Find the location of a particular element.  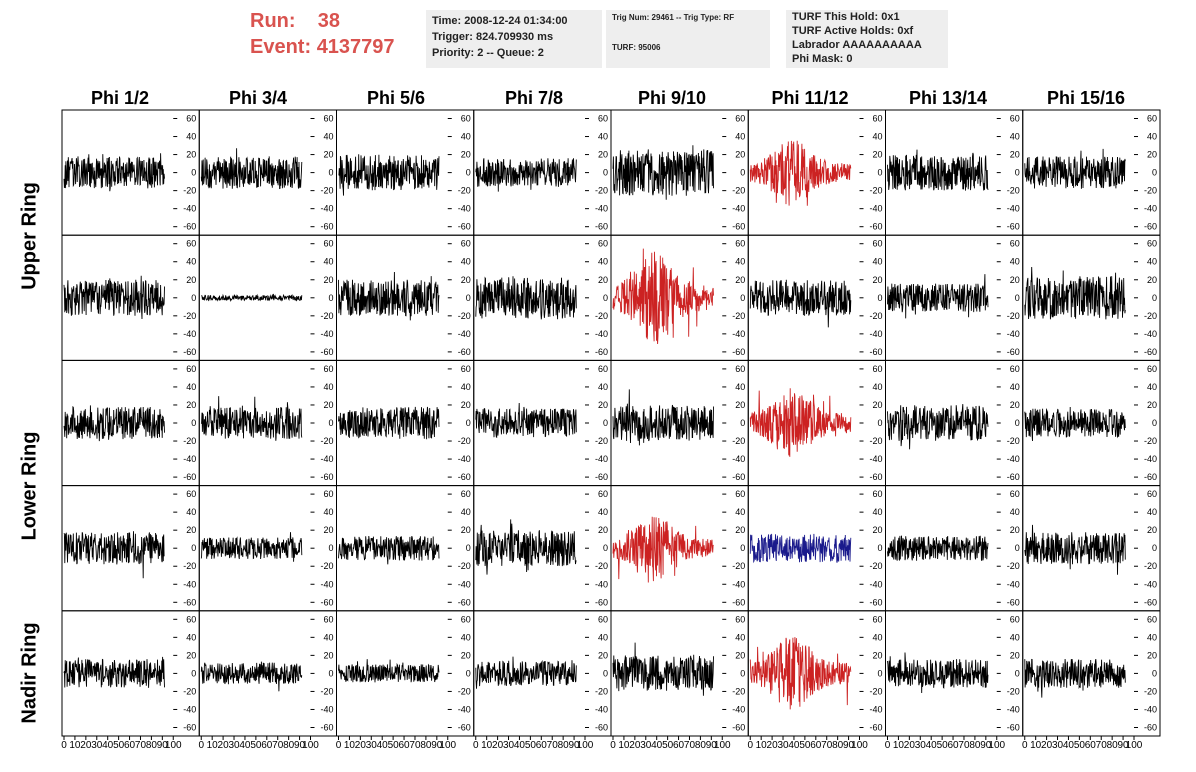

x-tick-label: 10 is located at coordinates (1036, 745).